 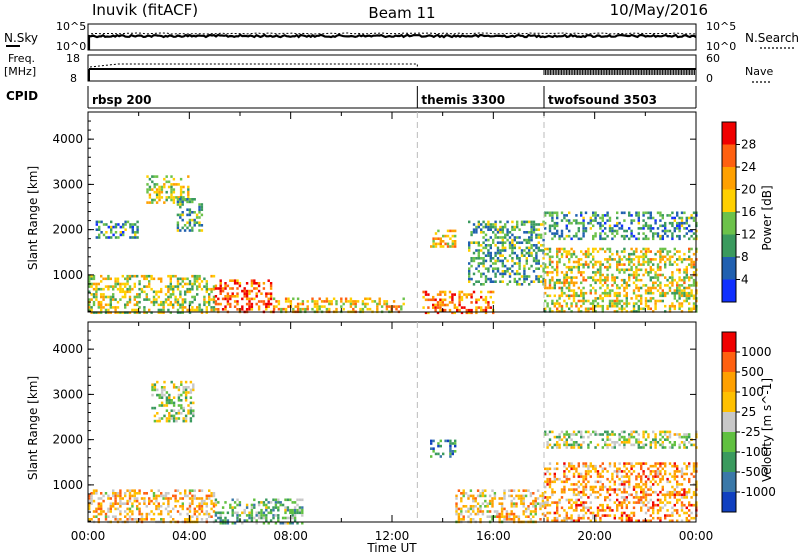 What do you see at coordinates (767, 430) in the screenshot?
I see `velocity-colorbar-label: Velocity [m s^-1]` at bounding box center [767, 430].